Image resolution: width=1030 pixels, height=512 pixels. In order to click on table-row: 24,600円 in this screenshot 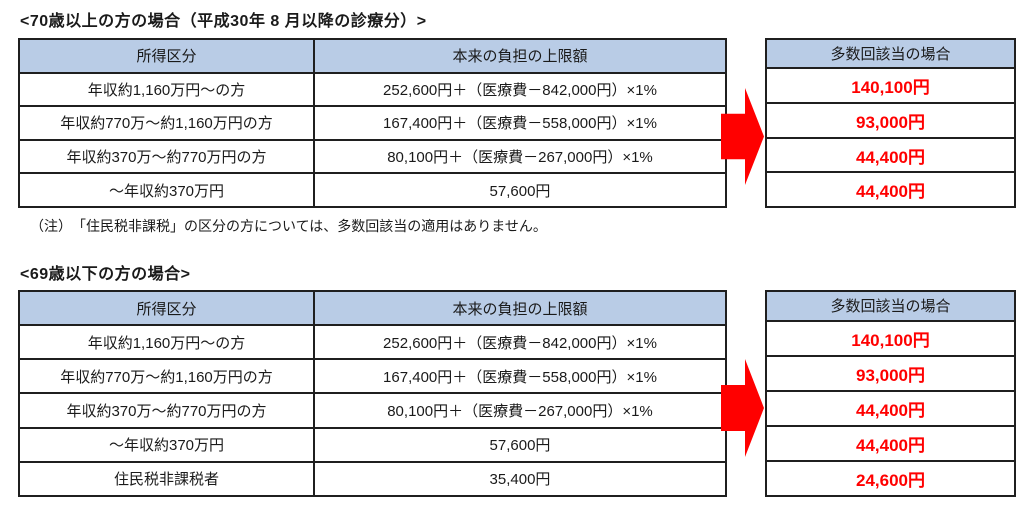, I will do `click(890, 478)`.